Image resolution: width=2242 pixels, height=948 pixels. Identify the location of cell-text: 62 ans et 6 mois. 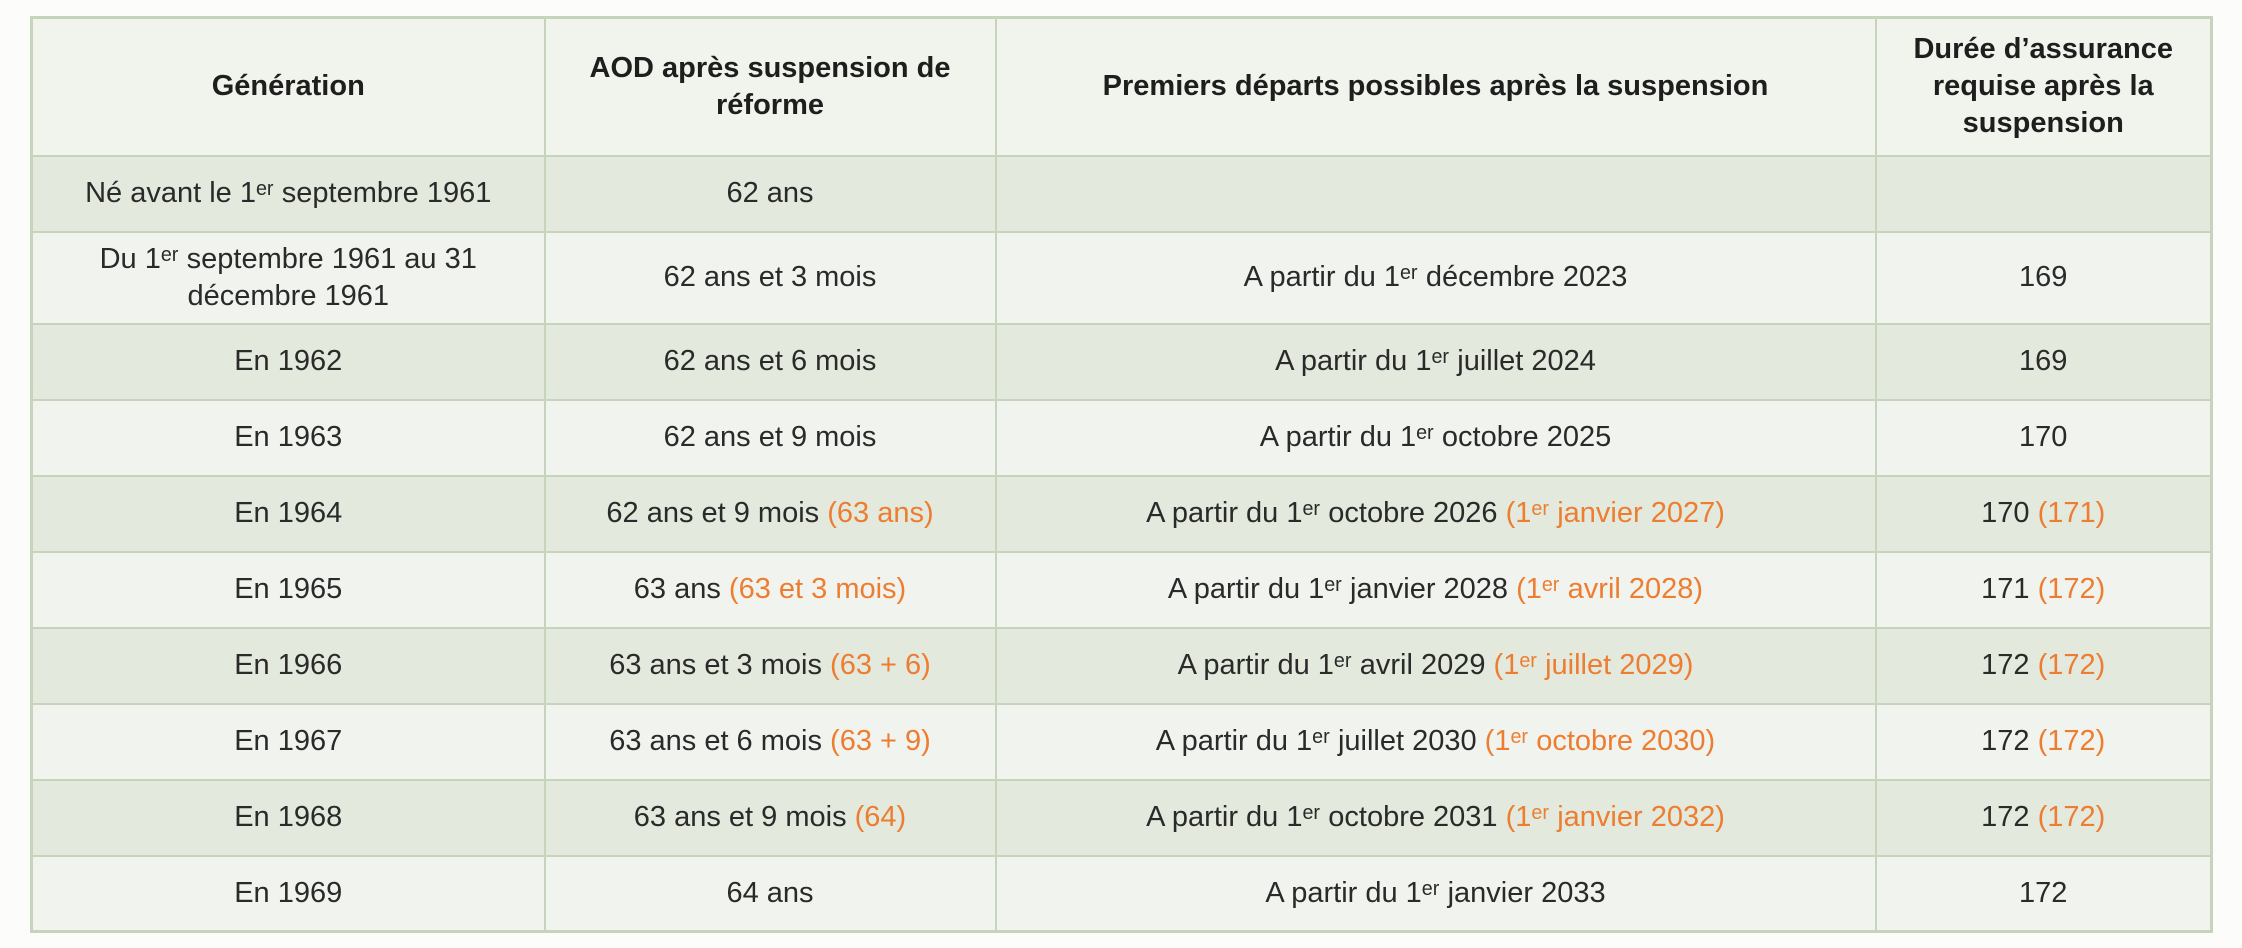
(770, 361).